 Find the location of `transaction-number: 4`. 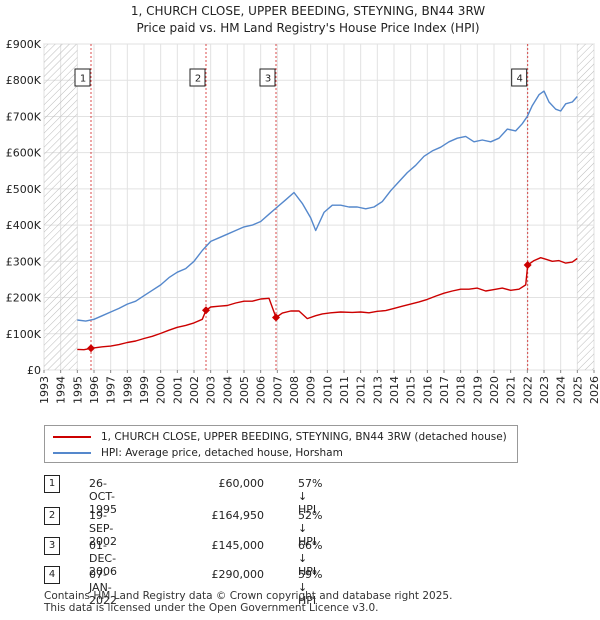

transaction-number: 4 is located at coordinates (52, 575).